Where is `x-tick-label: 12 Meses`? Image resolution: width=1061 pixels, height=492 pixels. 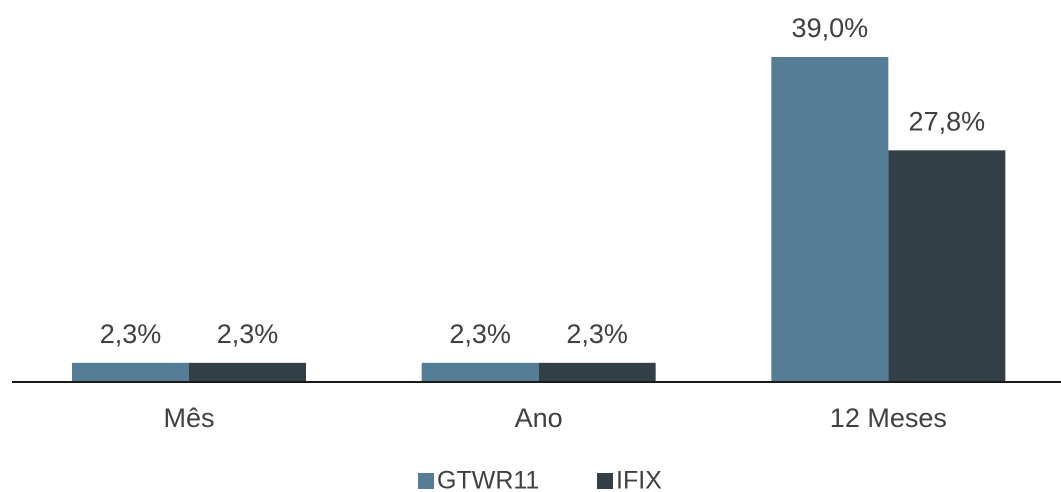 x-tick-label: 12 Meses is located at coordinates (888, 418).